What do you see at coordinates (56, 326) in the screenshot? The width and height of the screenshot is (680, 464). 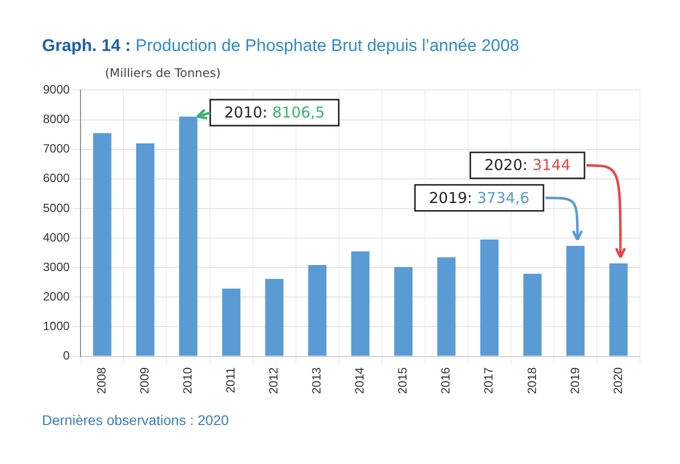 I see `y-tick-label: 1000` at bounding box center [56, 326].